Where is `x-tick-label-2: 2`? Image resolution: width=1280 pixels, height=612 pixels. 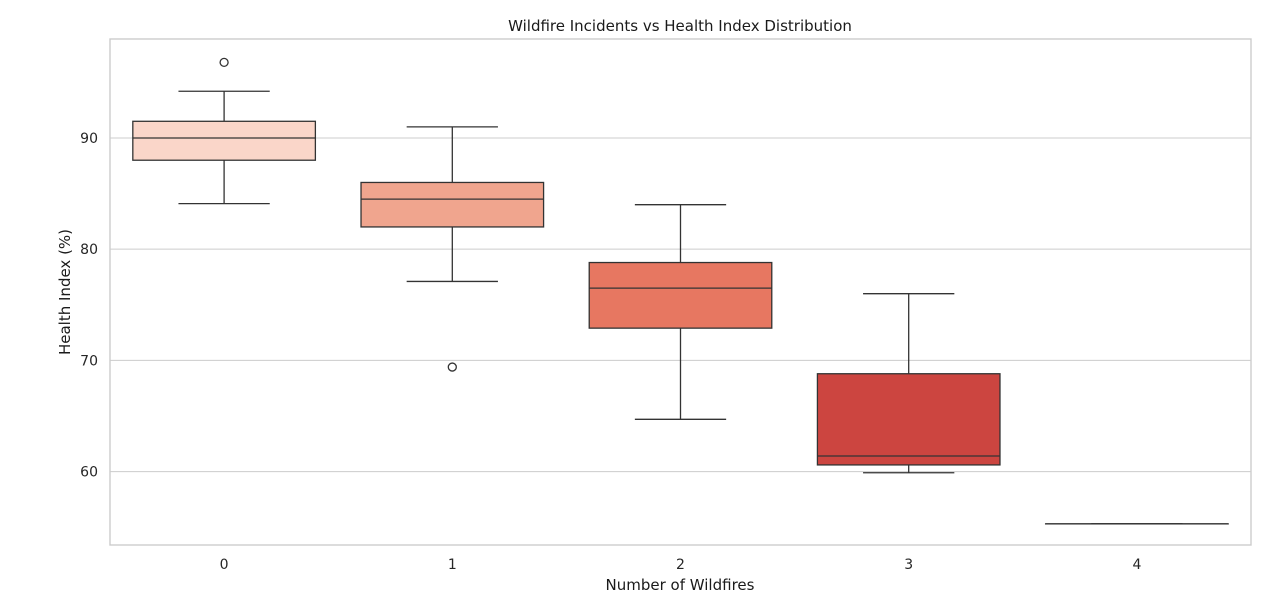
x-tick-label-2: 2 is located at coordinates (680, 565).